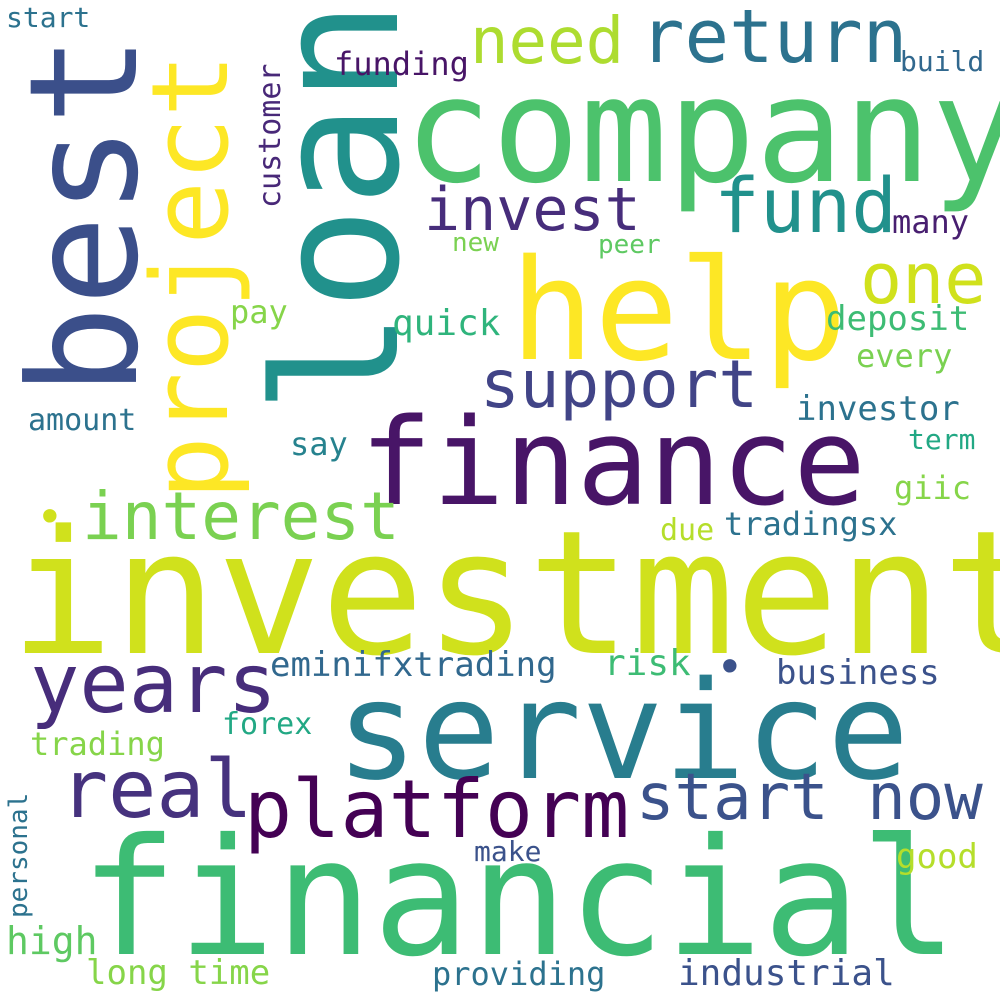 The image size is (1000, 1000). What do you see at coordinates (519, 974) in the screenshot?
I see `word-providing: providing` at bounding box center [519, 974].